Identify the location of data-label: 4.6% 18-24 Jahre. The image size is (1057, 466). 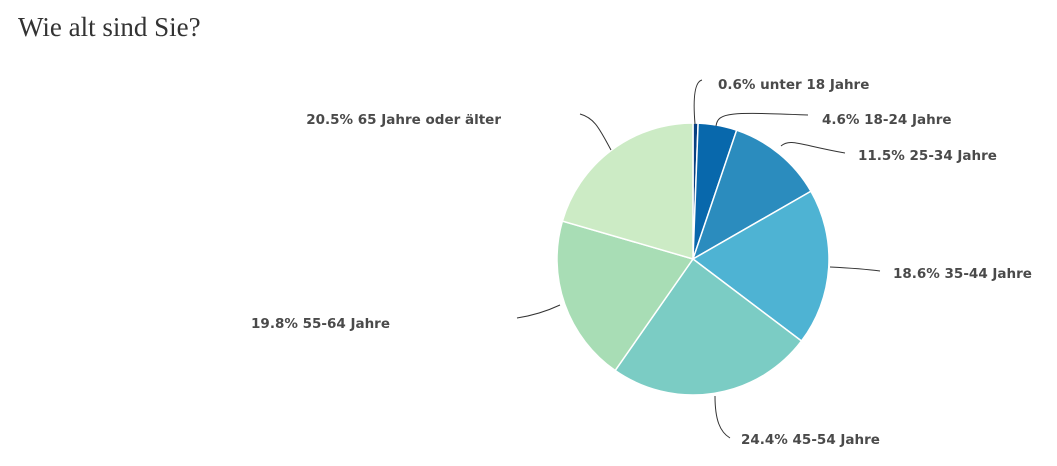
(887, 120).